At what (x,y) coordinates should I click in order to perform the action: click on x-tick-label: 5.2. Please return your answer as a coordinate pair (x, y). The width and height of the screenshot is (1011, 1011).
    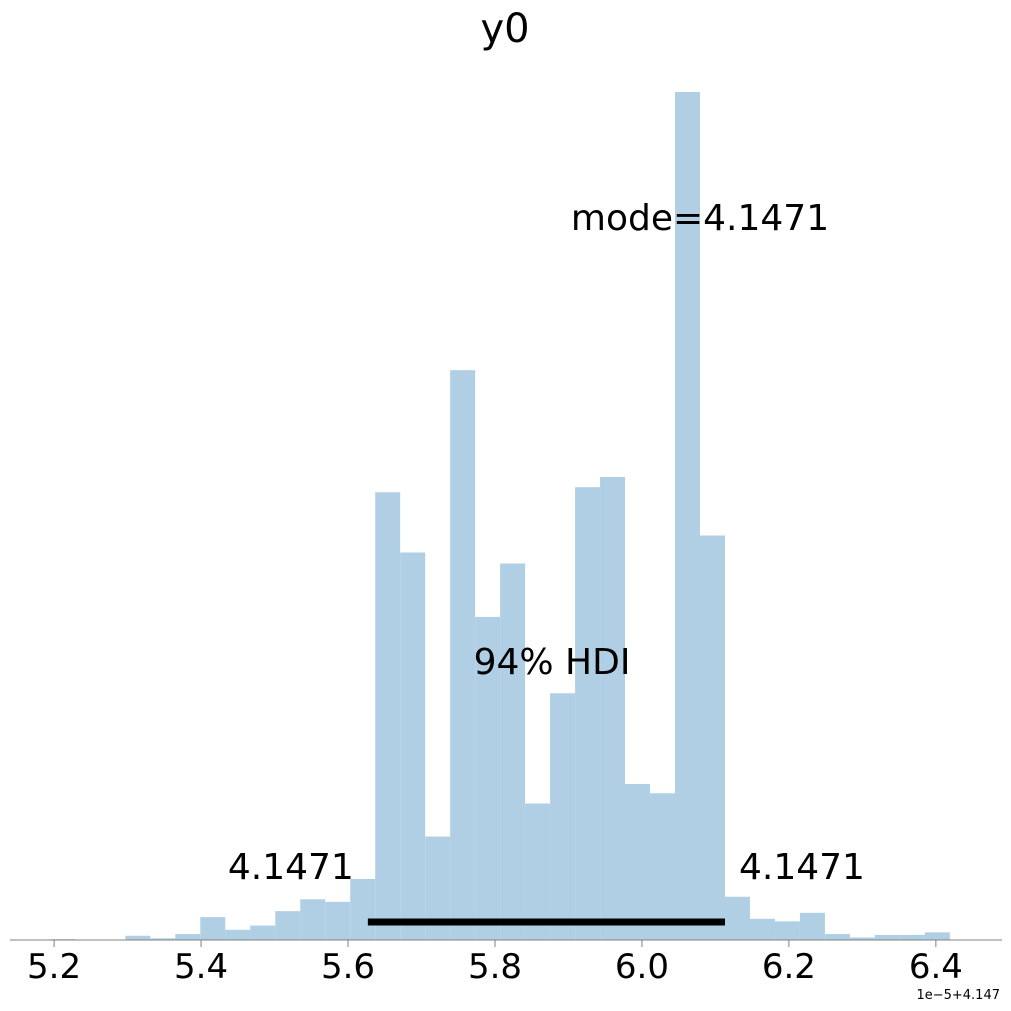
    Looking at the image, I should click on (54, 967).